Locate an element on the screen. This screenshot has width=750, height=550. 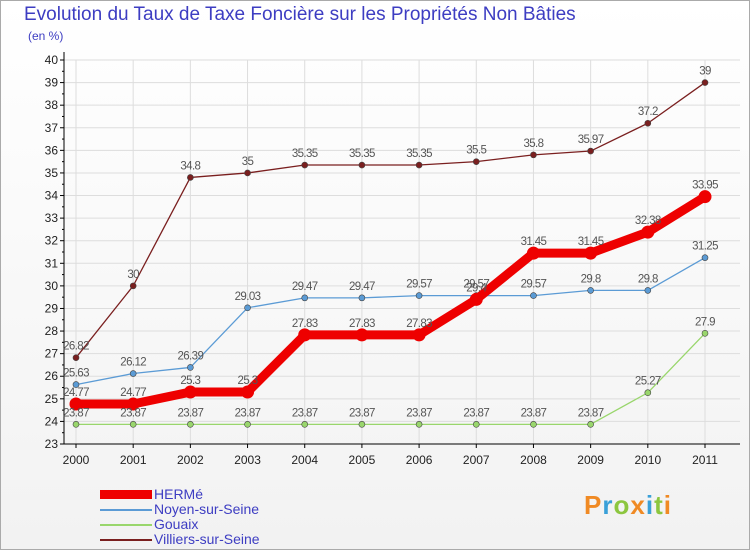
y-tick-label: 38 is located at coordinates (52, 105).